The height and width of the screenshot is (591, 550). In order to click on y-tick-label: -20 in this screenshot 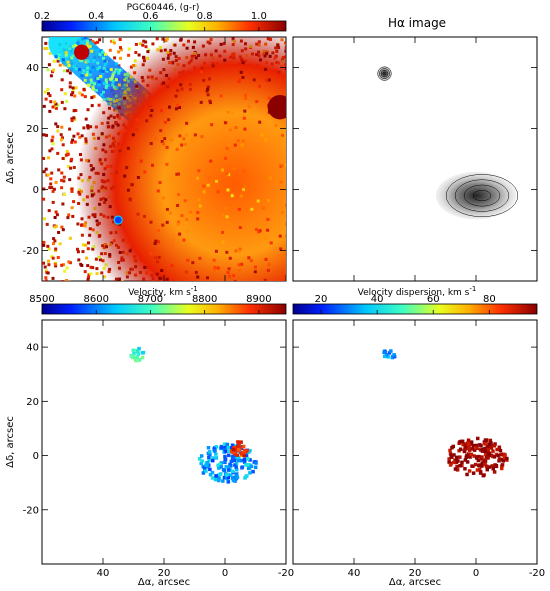, I will do `click(31, 251)`.